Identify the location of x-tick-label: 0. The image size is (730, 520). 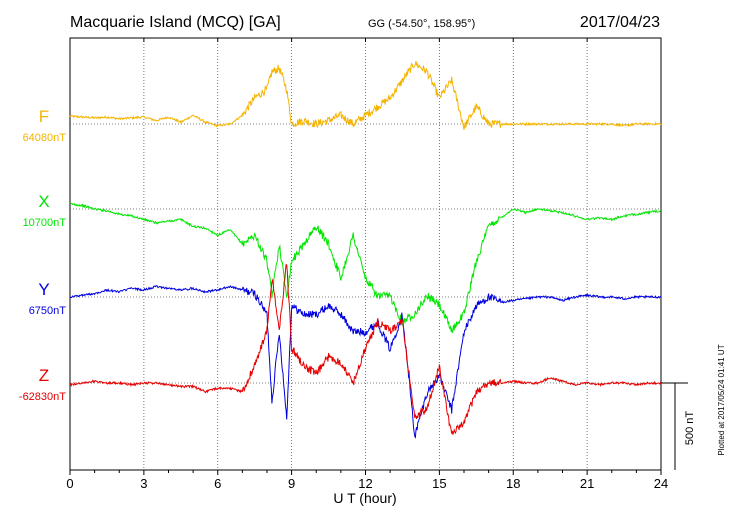
(69, 483).